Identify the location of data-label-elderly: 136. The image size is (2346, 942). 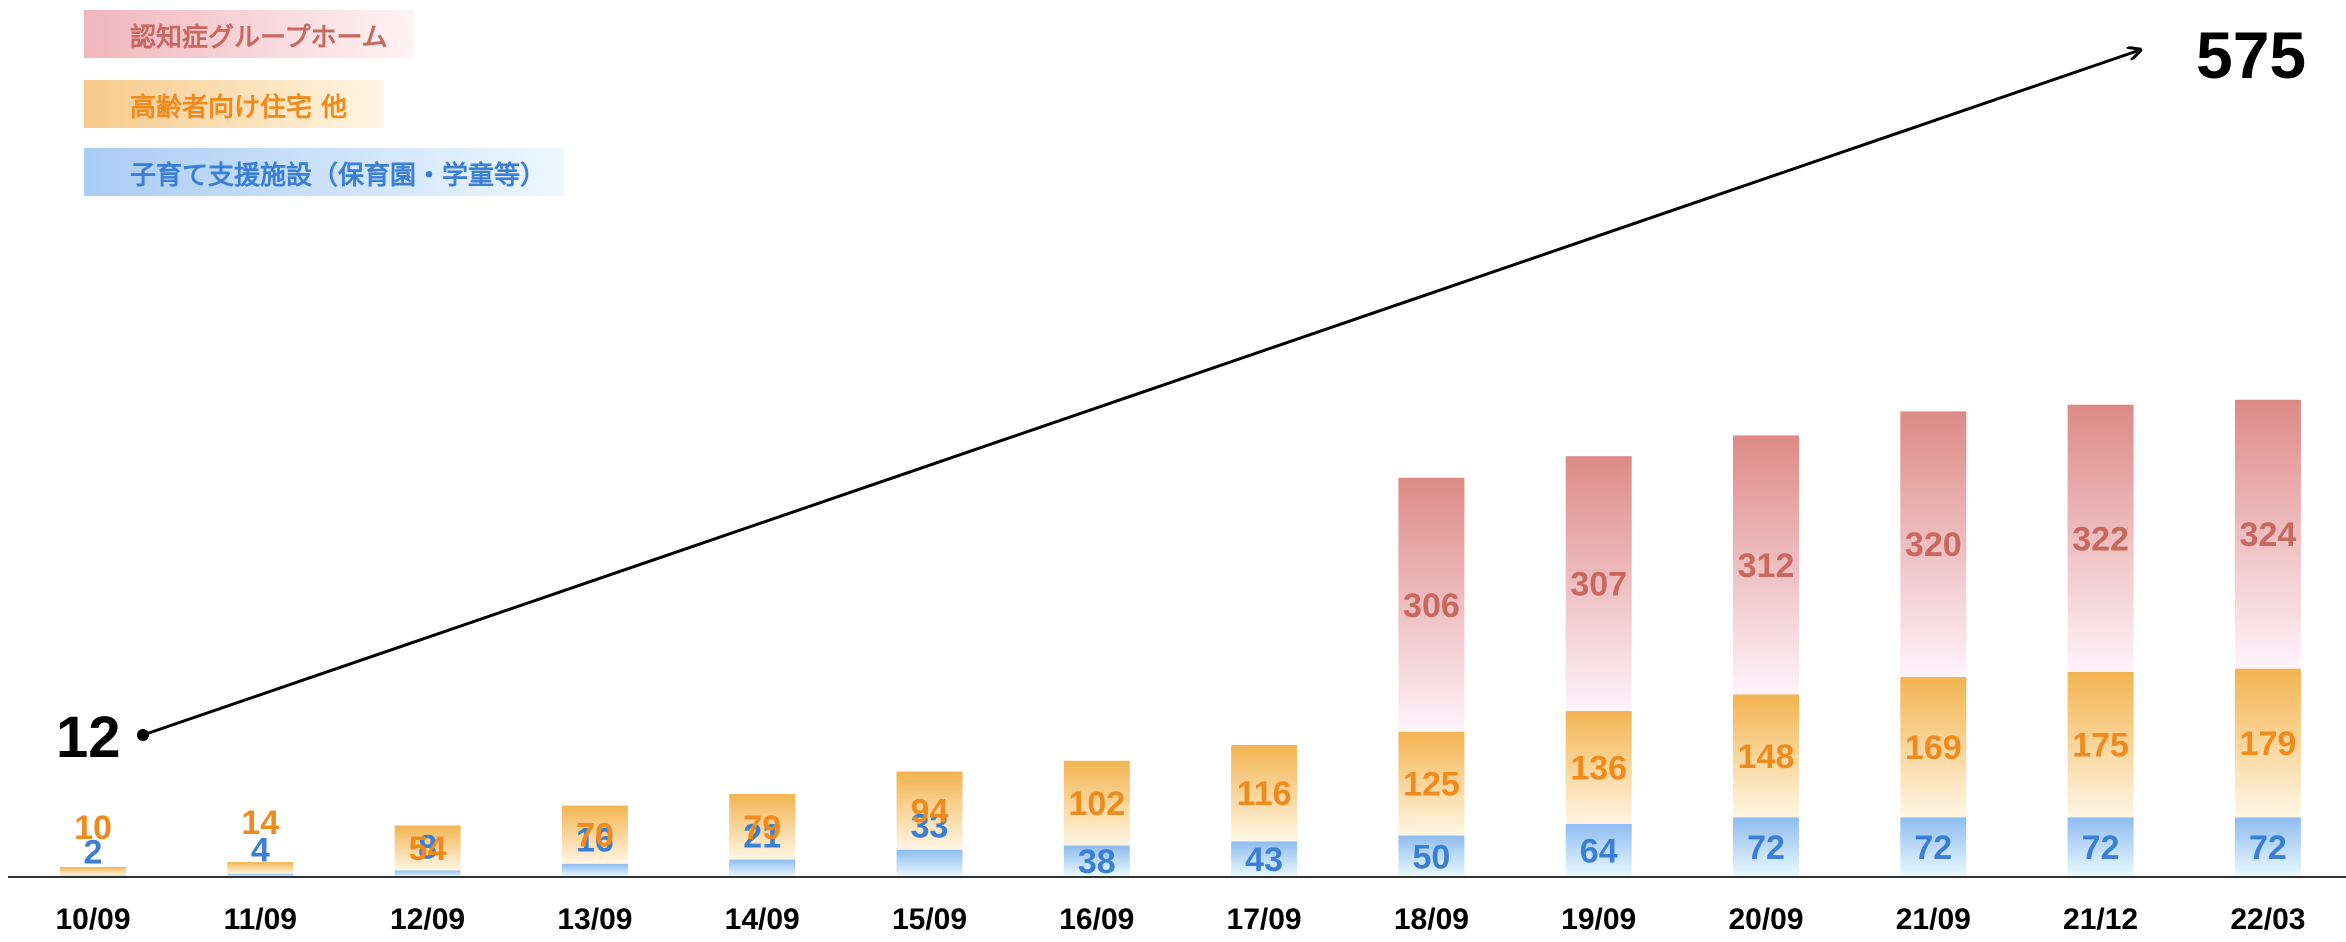
(1598, 768).